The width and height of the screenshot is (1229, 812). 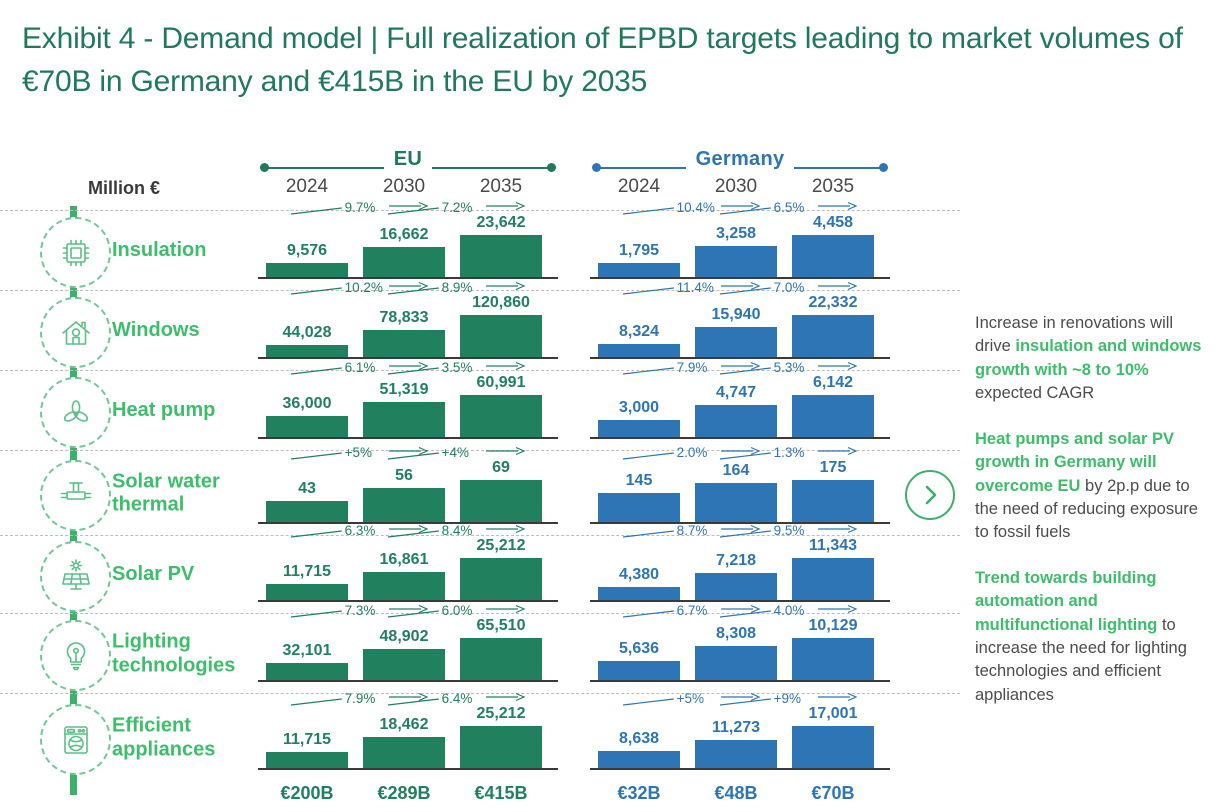 I want to click on bar-value-label: 16,662, so click(x=404, y=234).